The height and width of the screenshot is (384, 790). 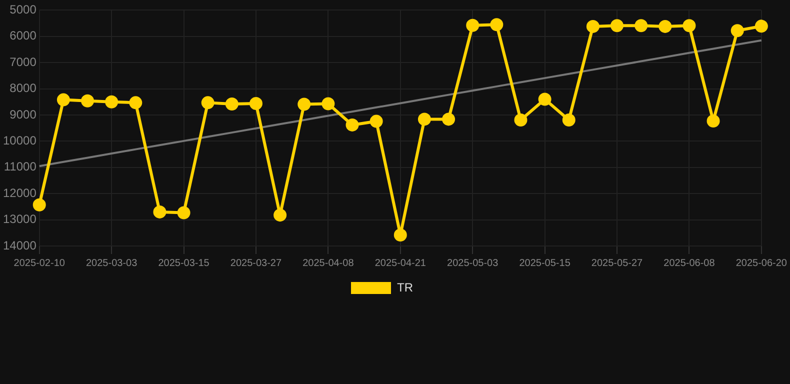 What do you see at coordinates (23, 61) in the screenshot?
I see `y-tick-label: 7000` at bounding box center [23, 61].